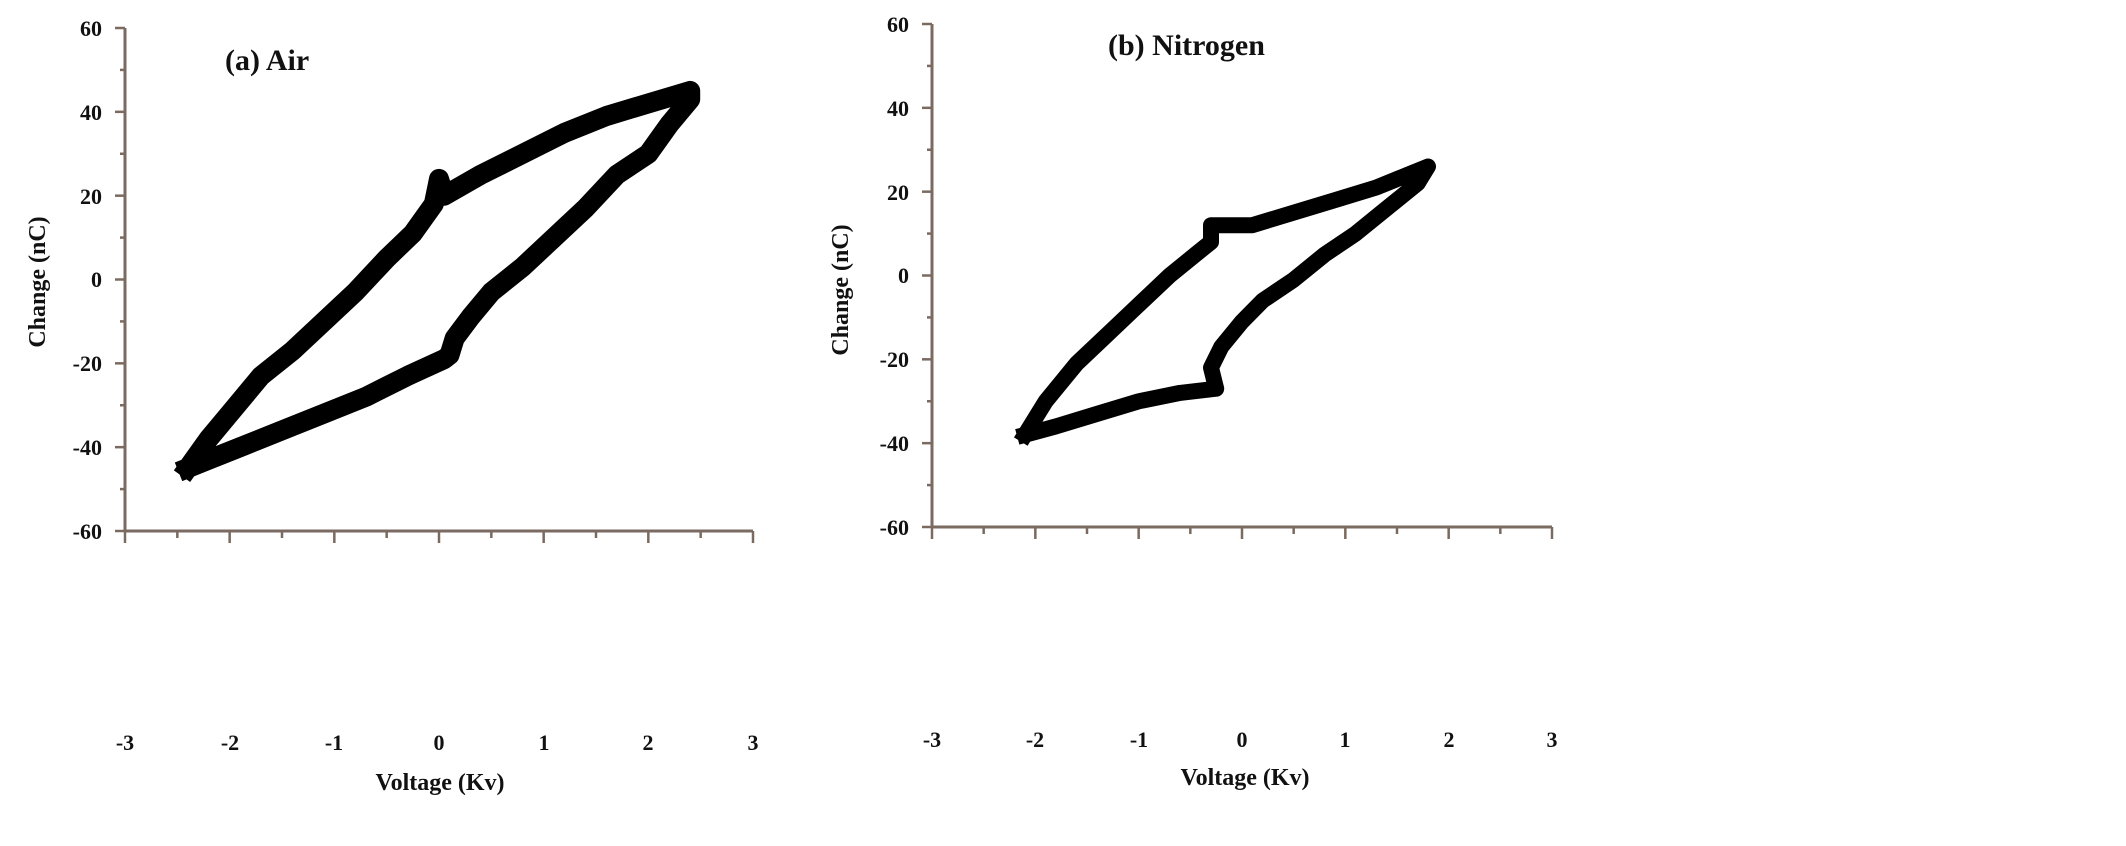  What do you see at coordinates (1186, 45) in the screenshot?
I see `panel-title-nitrogen: (b) Nitrogen` at bounding box center [1186, 45].